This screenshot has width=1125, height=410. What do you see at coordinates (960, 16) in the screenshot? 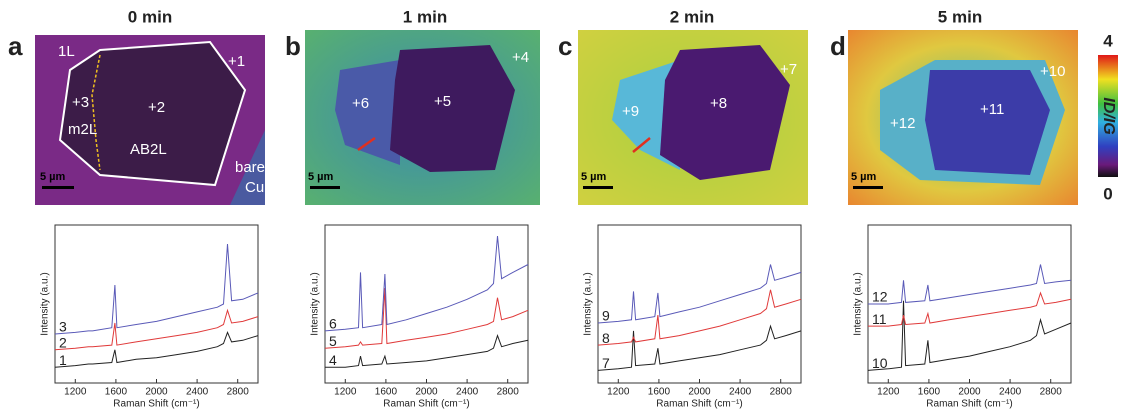
I see `panel-title: 5 min` at bounding box center [960, 16].